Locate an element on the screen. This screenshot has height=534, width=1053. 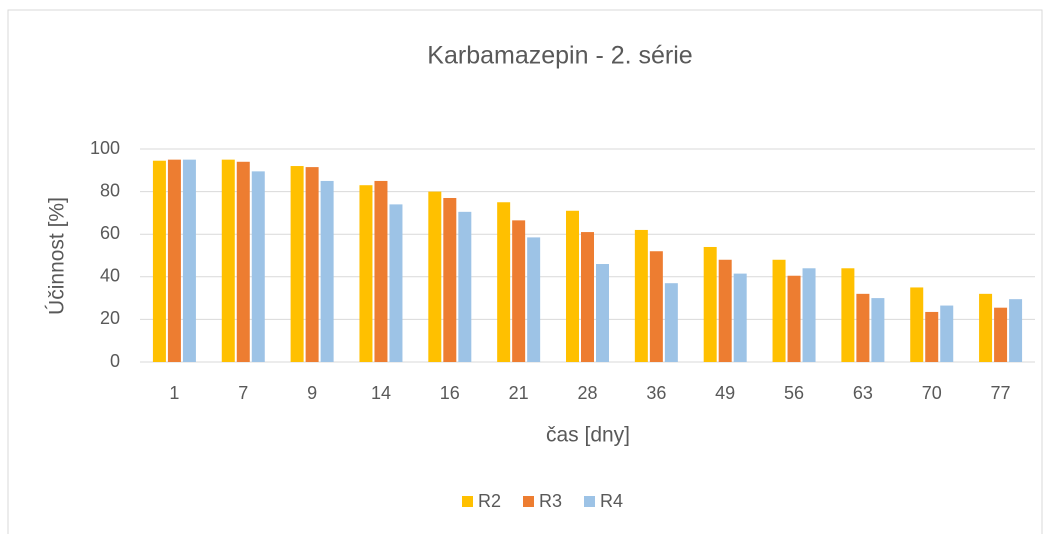
y-tick-label: 100 is located at coordinates (105, 148).